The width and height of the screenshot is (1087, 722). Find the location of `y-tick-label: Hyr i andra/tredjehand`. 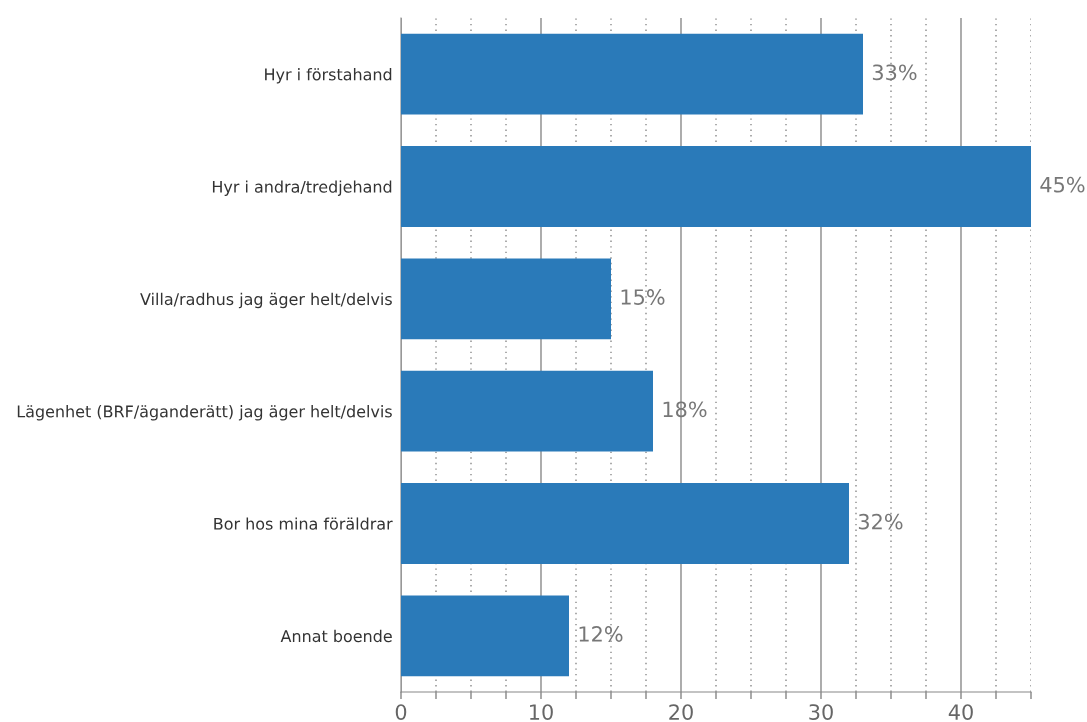

y-tick-label: Hyr i andra/tredjehand is located at coordinates (302, 188).